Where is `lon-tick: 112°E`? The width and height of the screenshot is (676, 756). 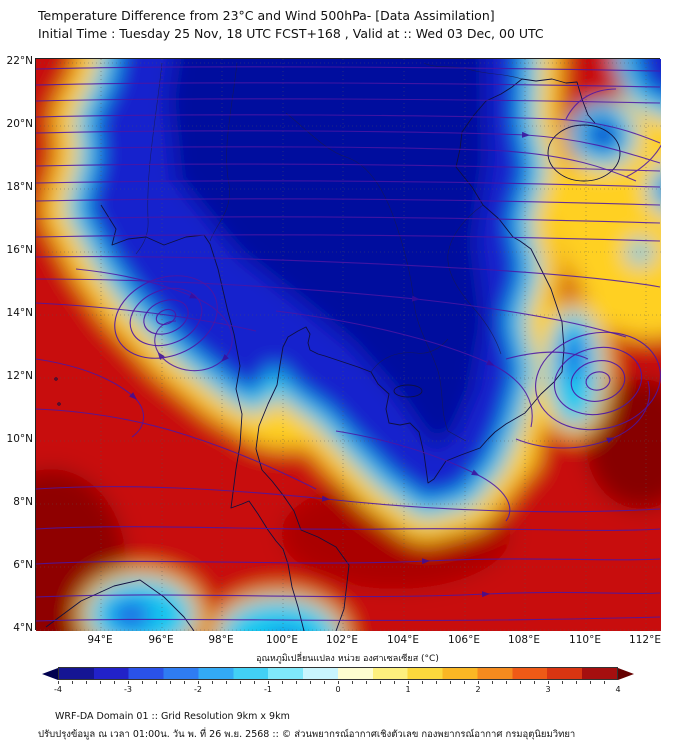 lon-tick: 112°E is located at coordinates (645, 640).